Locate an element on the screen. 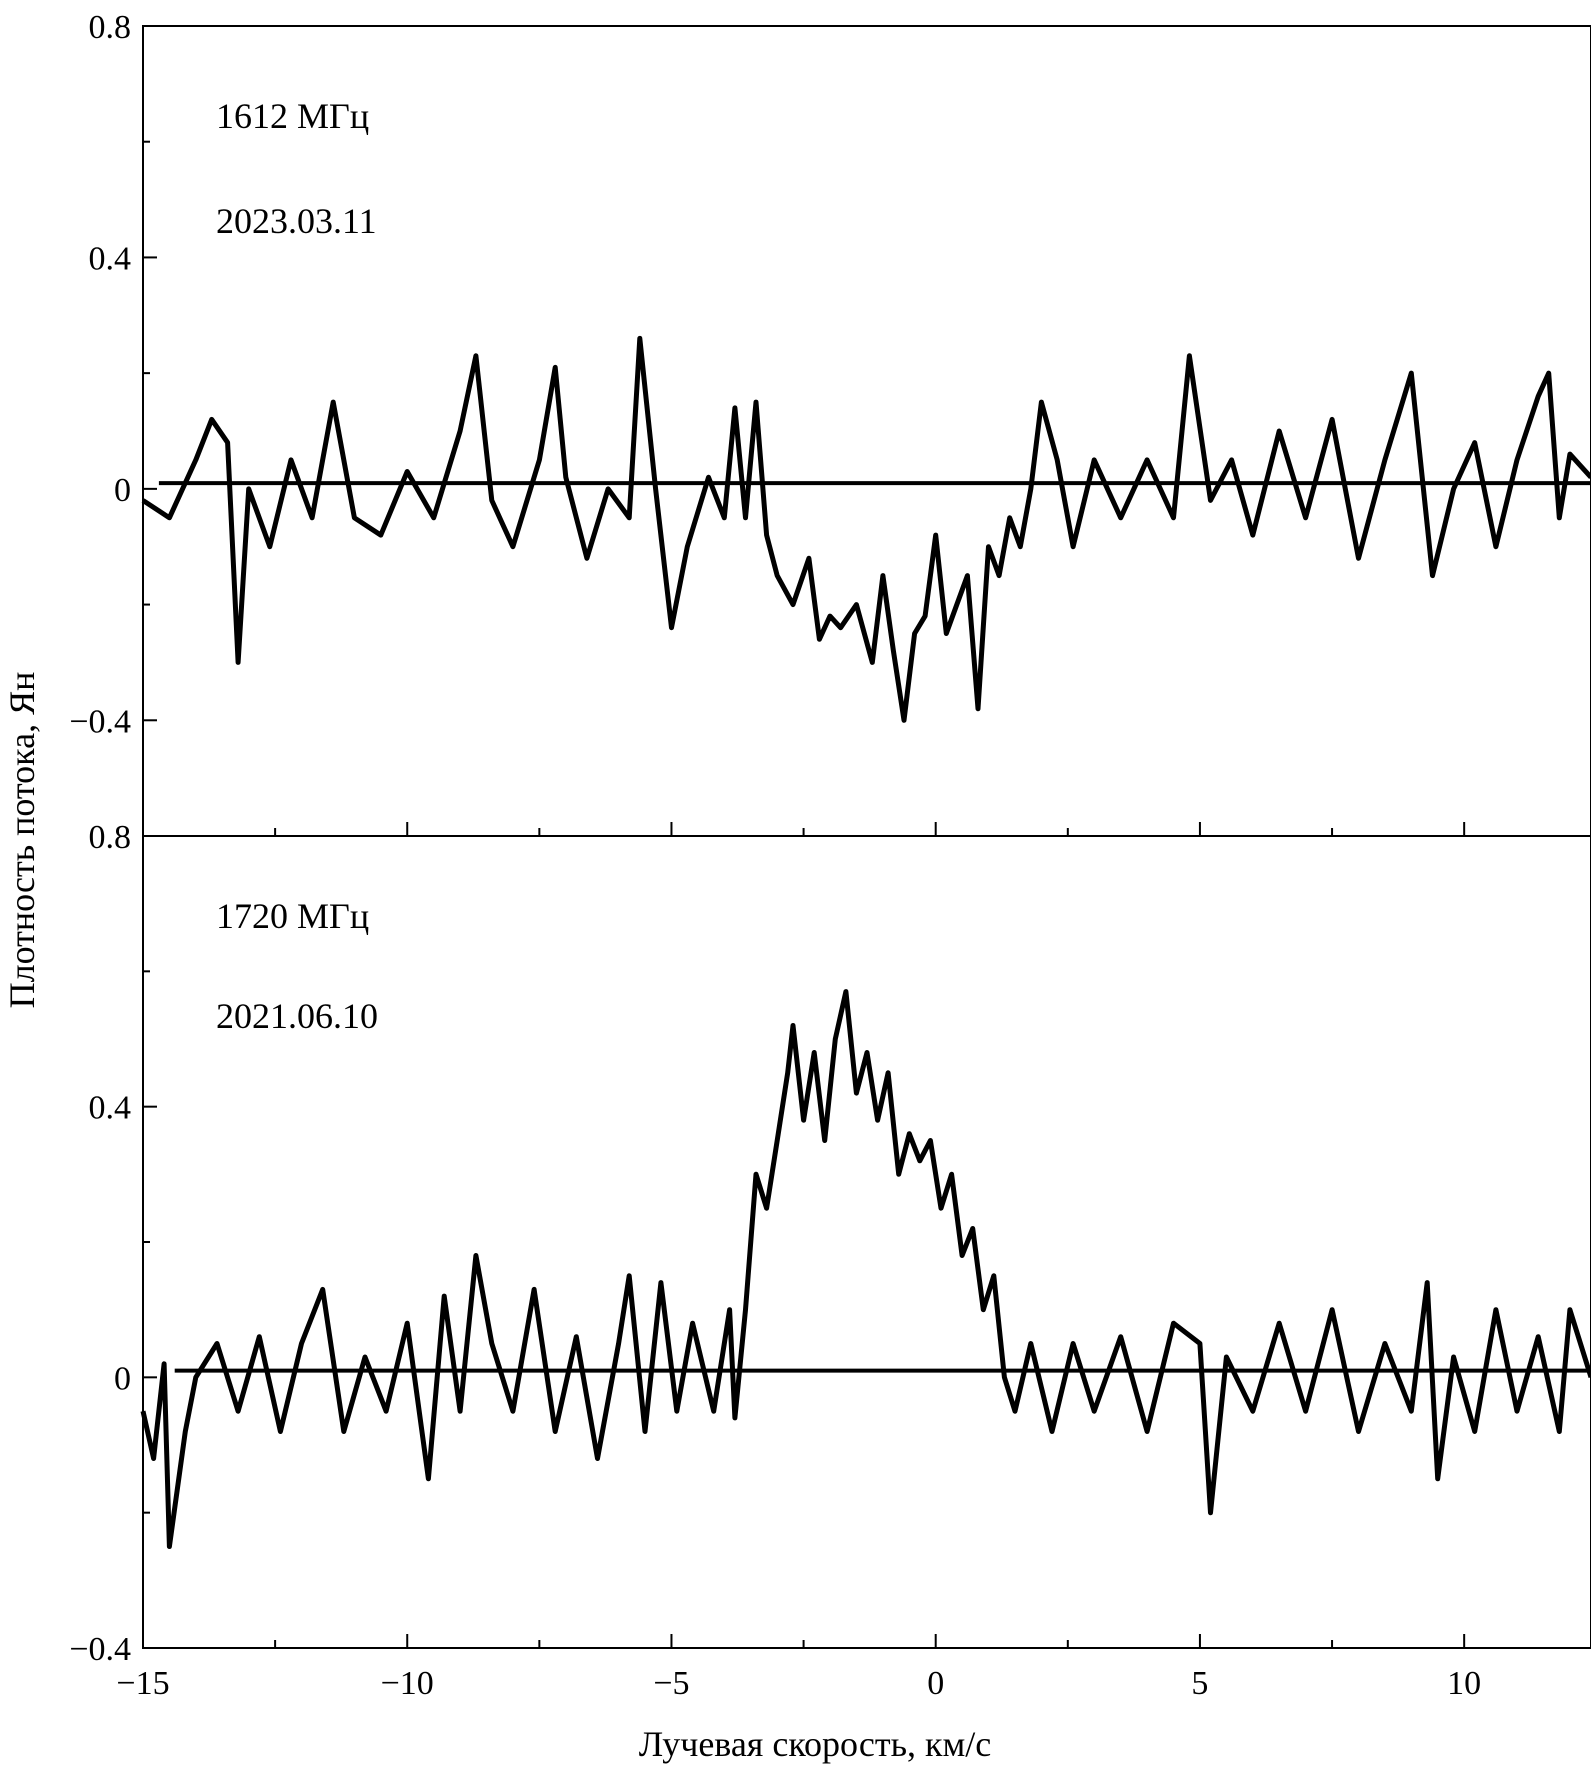 This screenshot has width=1591, height=1768. panel-bottom-y-tick-label: 0 is located at coordinates (122, 1378).